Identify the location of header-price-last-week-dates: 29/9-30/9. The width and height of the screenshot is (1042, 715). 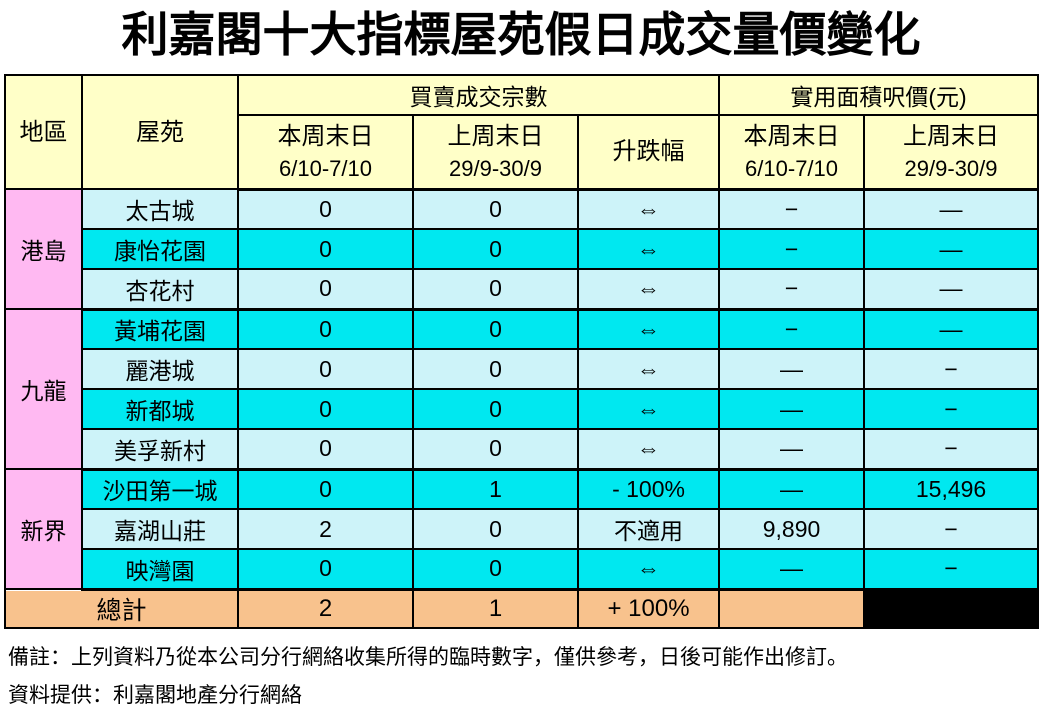
(951, 168).